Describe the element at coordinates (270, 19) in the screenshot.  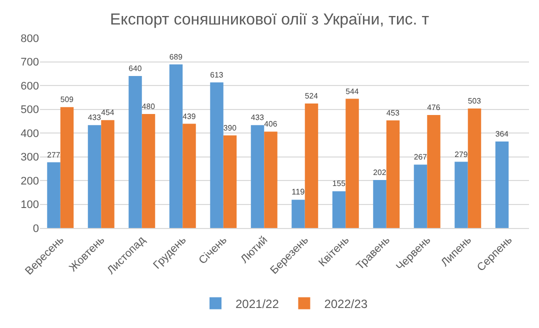
I see `chart-title: Експорт соняшникової олії з України, тис. т` at that location.